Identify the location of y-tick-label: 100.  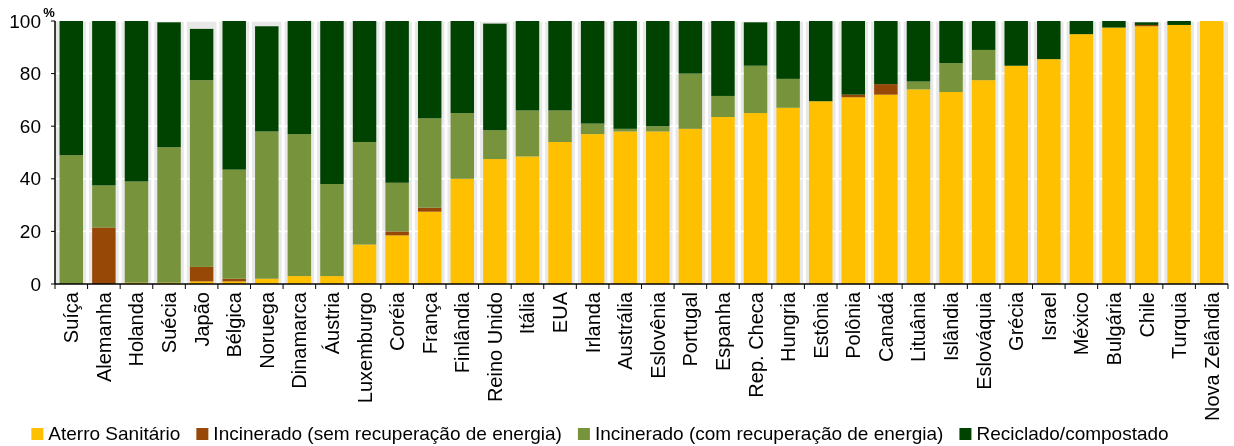
(25, 21).